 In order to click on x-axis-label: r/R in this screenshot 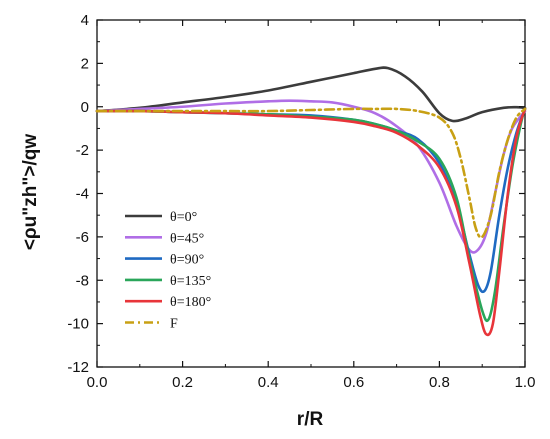, I will do `click(310, 419)`.